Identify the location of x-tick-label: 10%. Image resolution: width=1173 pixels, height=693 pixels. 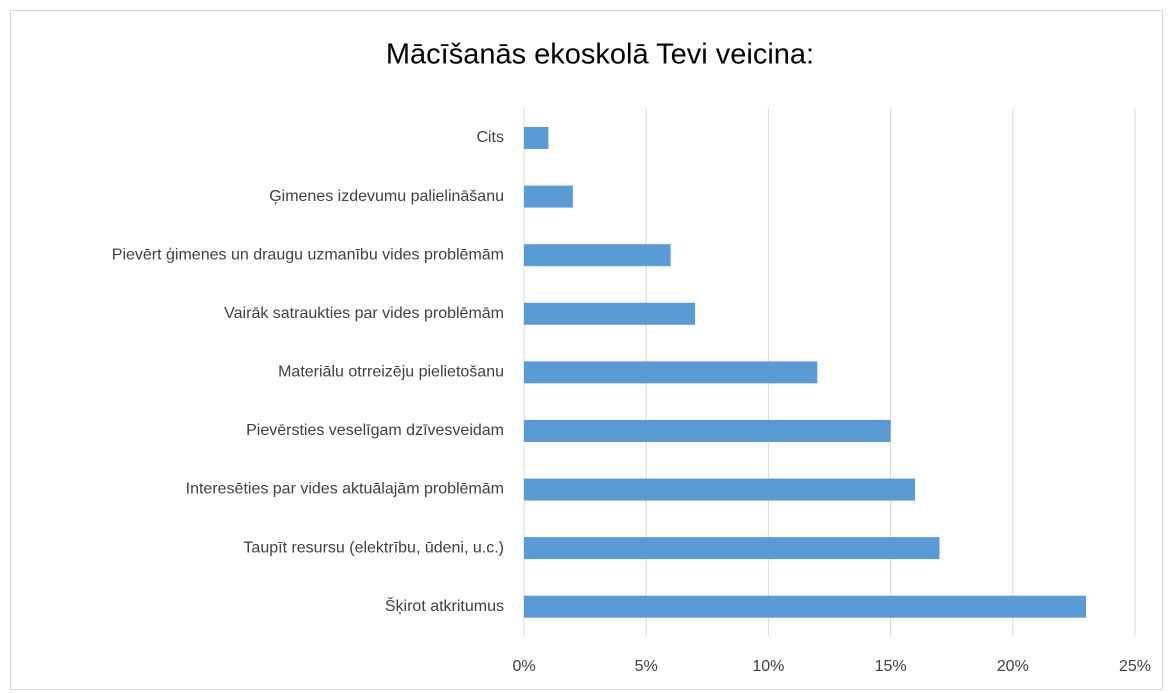
(768, 666).